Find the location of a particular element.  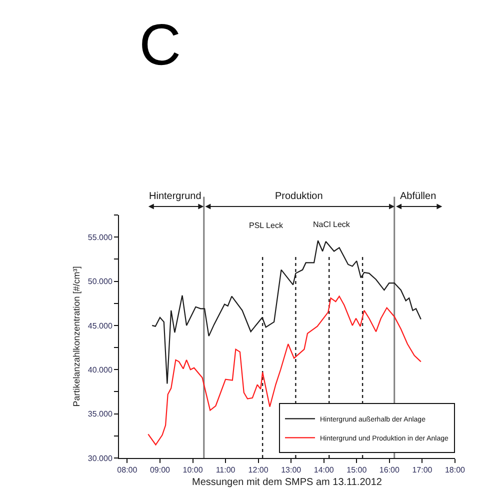

x-tick-label: 15:00 is located at coordinates (357, 470).